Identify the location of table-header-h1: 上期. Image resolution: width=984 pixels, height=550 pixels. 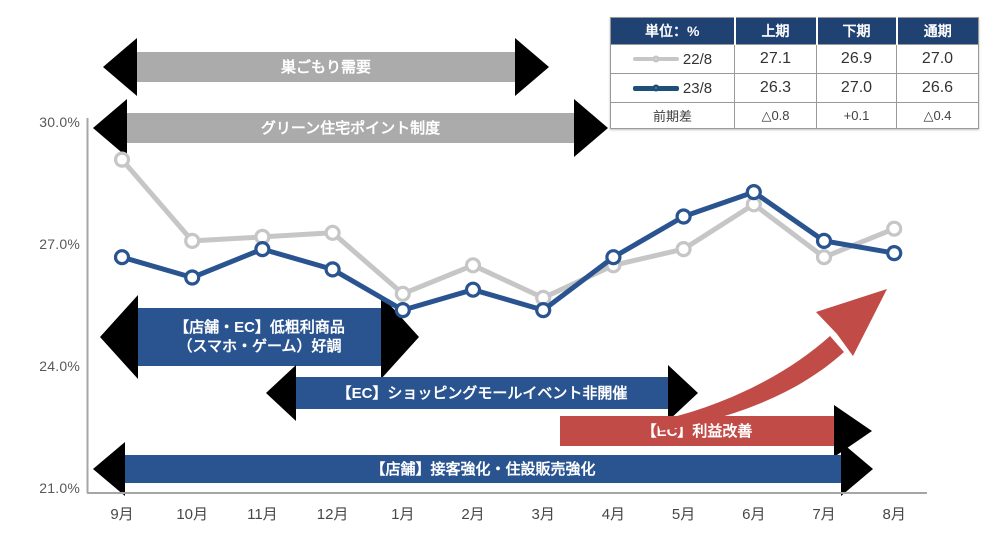
(775, 31).